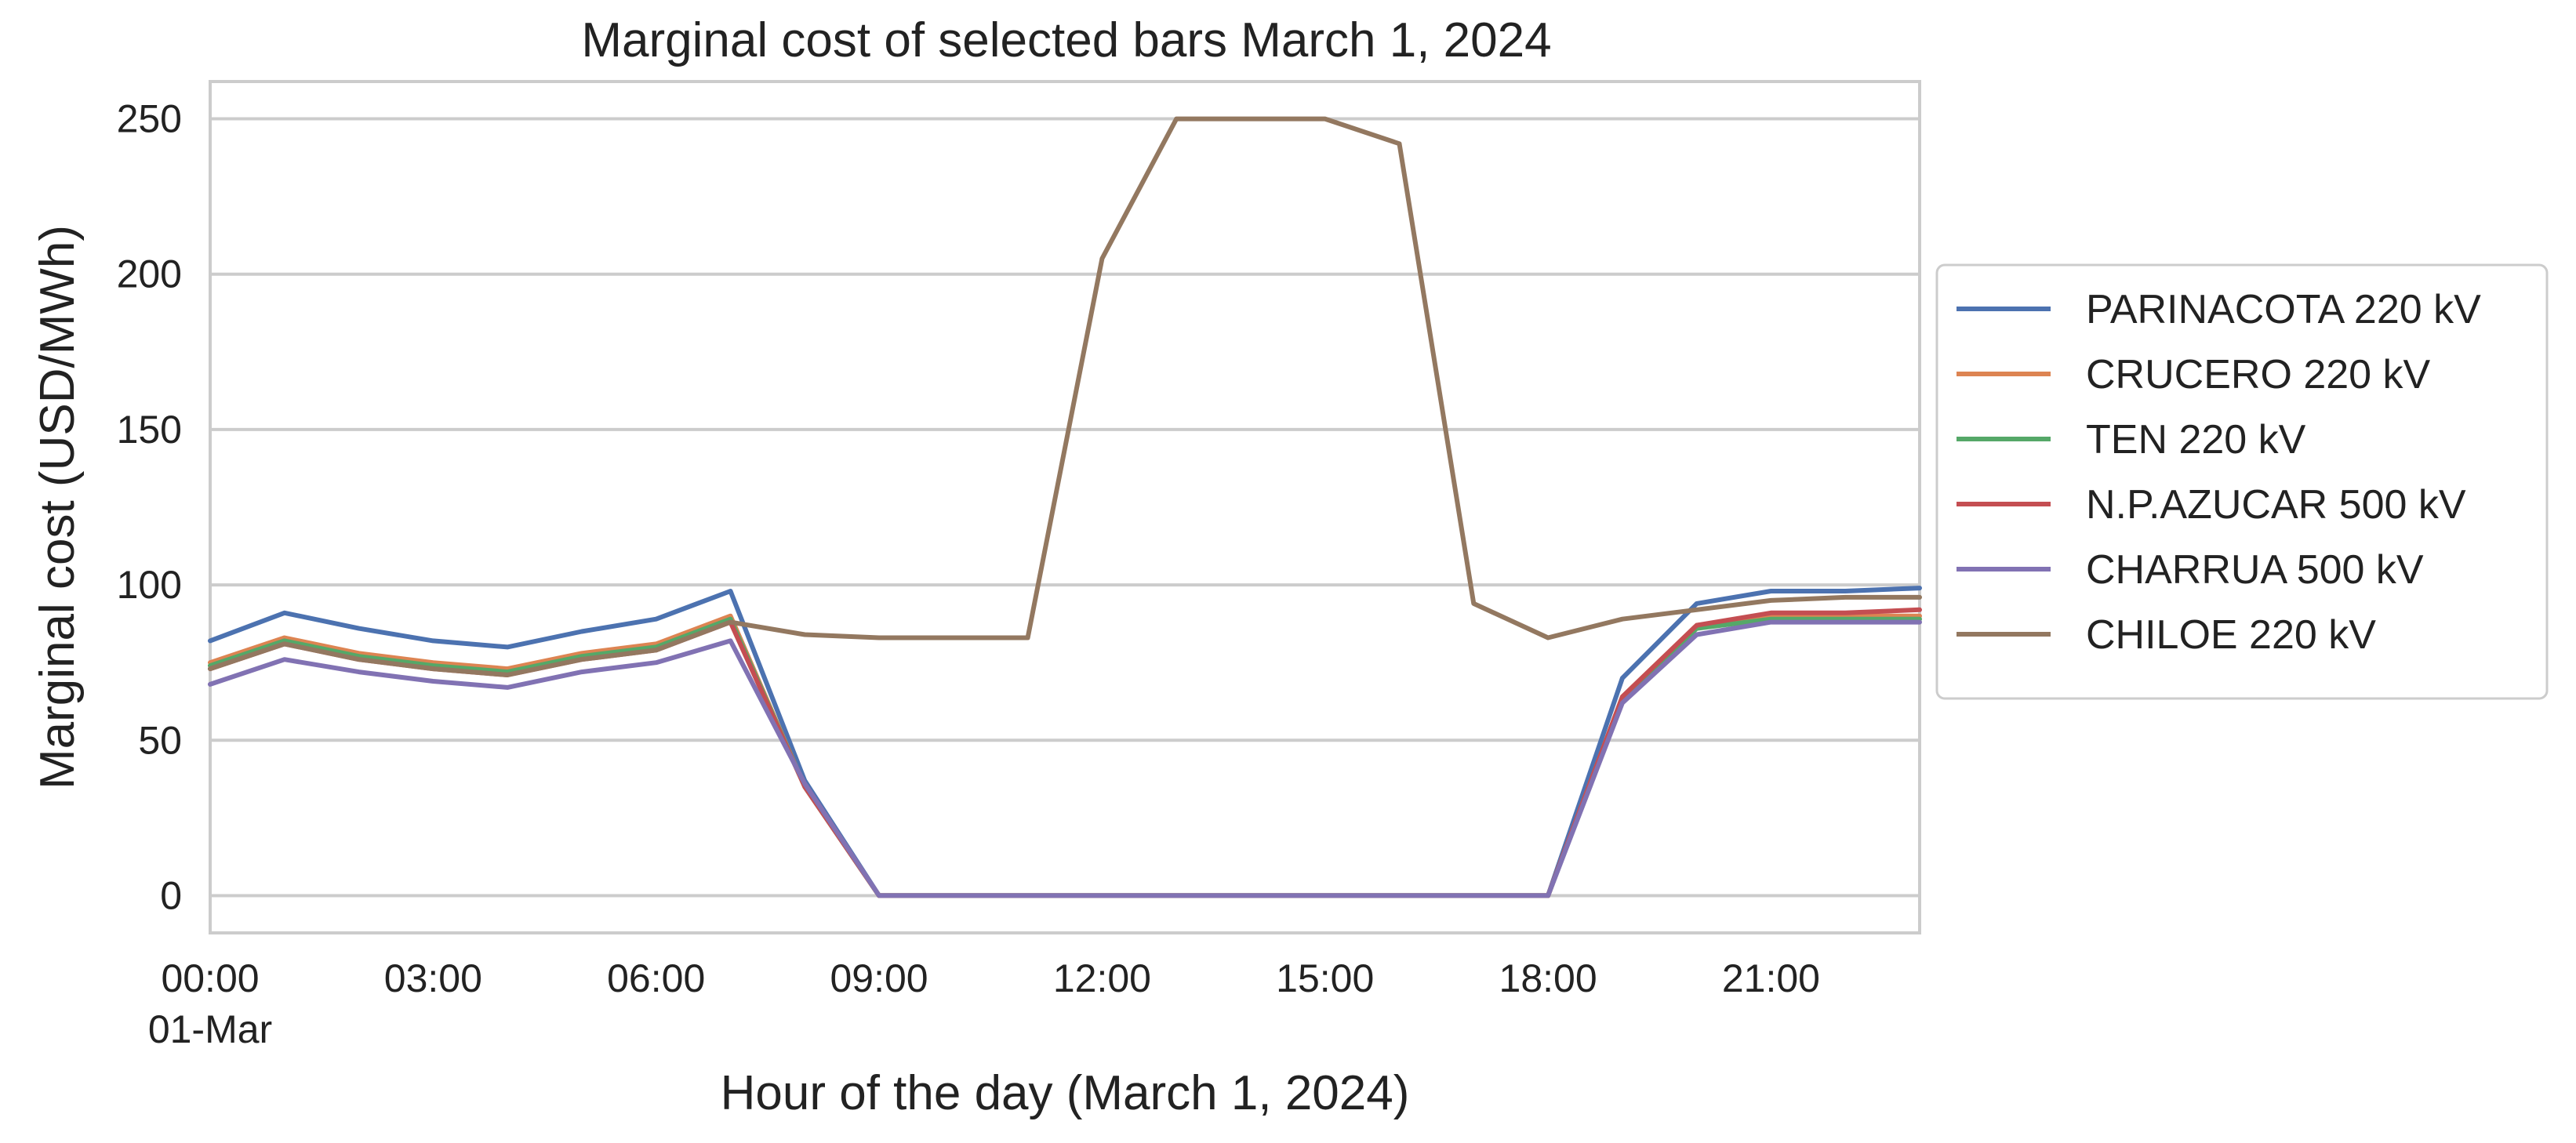 This screenshot has width=2576, height=1143. What do you see at coordinates (149, 585) in the screenshot?
I see `y-tick-label-100: 100` at bounding box center [149, 585].